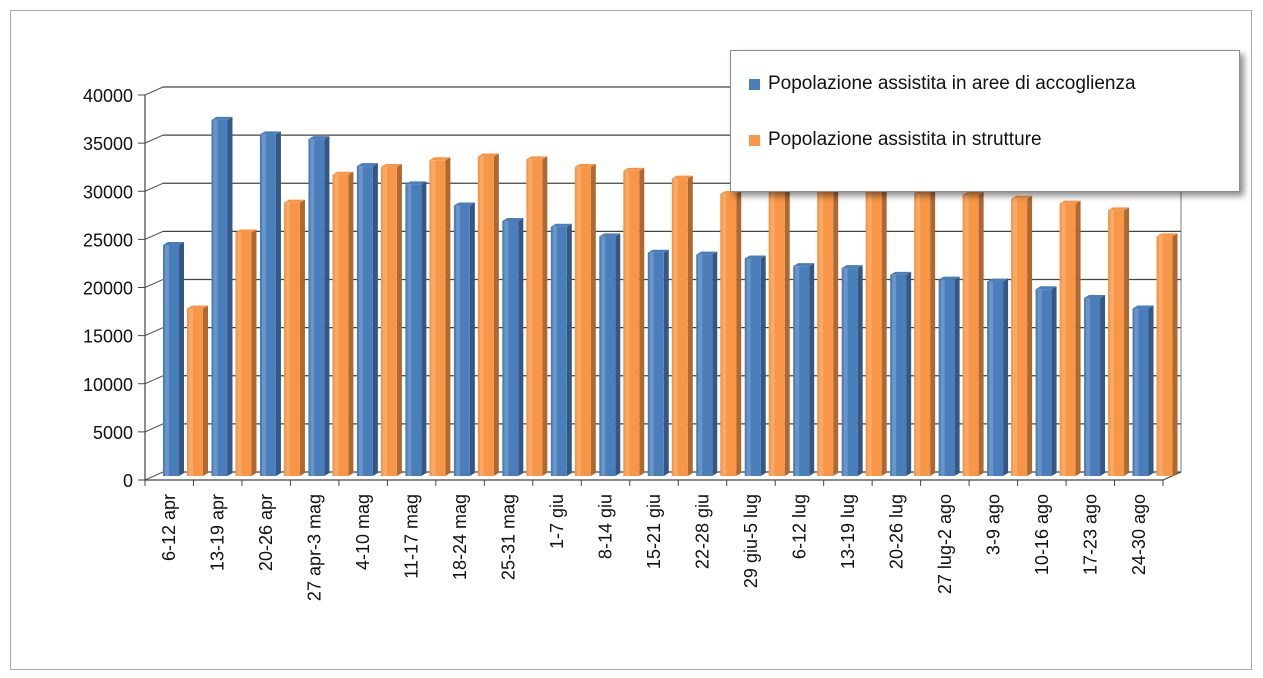 This screenshot has width=1263, height=678. Describe the element at coordinates (460, 537) in the screenshot. I see `x-tick-label: 18-24 mag` at that location.